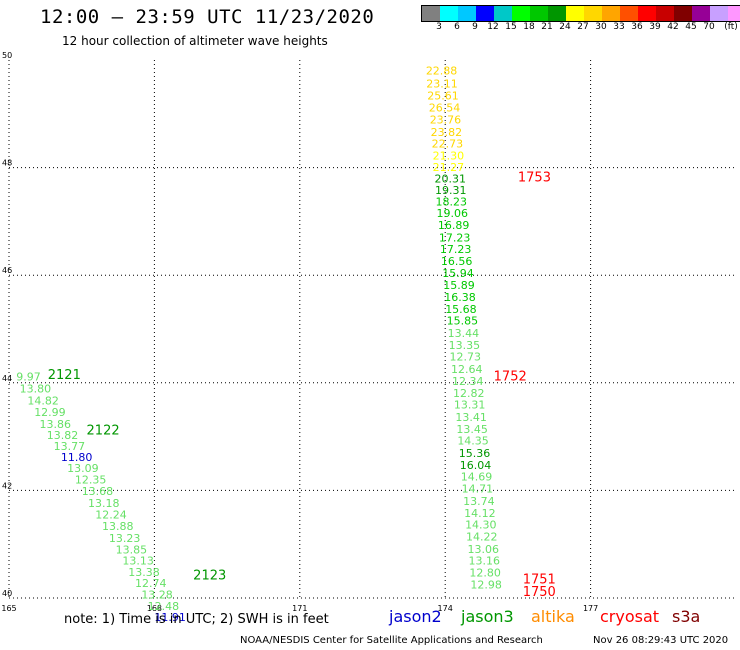  Describe the element at coordinates (164, 606) in the screenshot. I see `wave-height-value: 12.48` at that location.